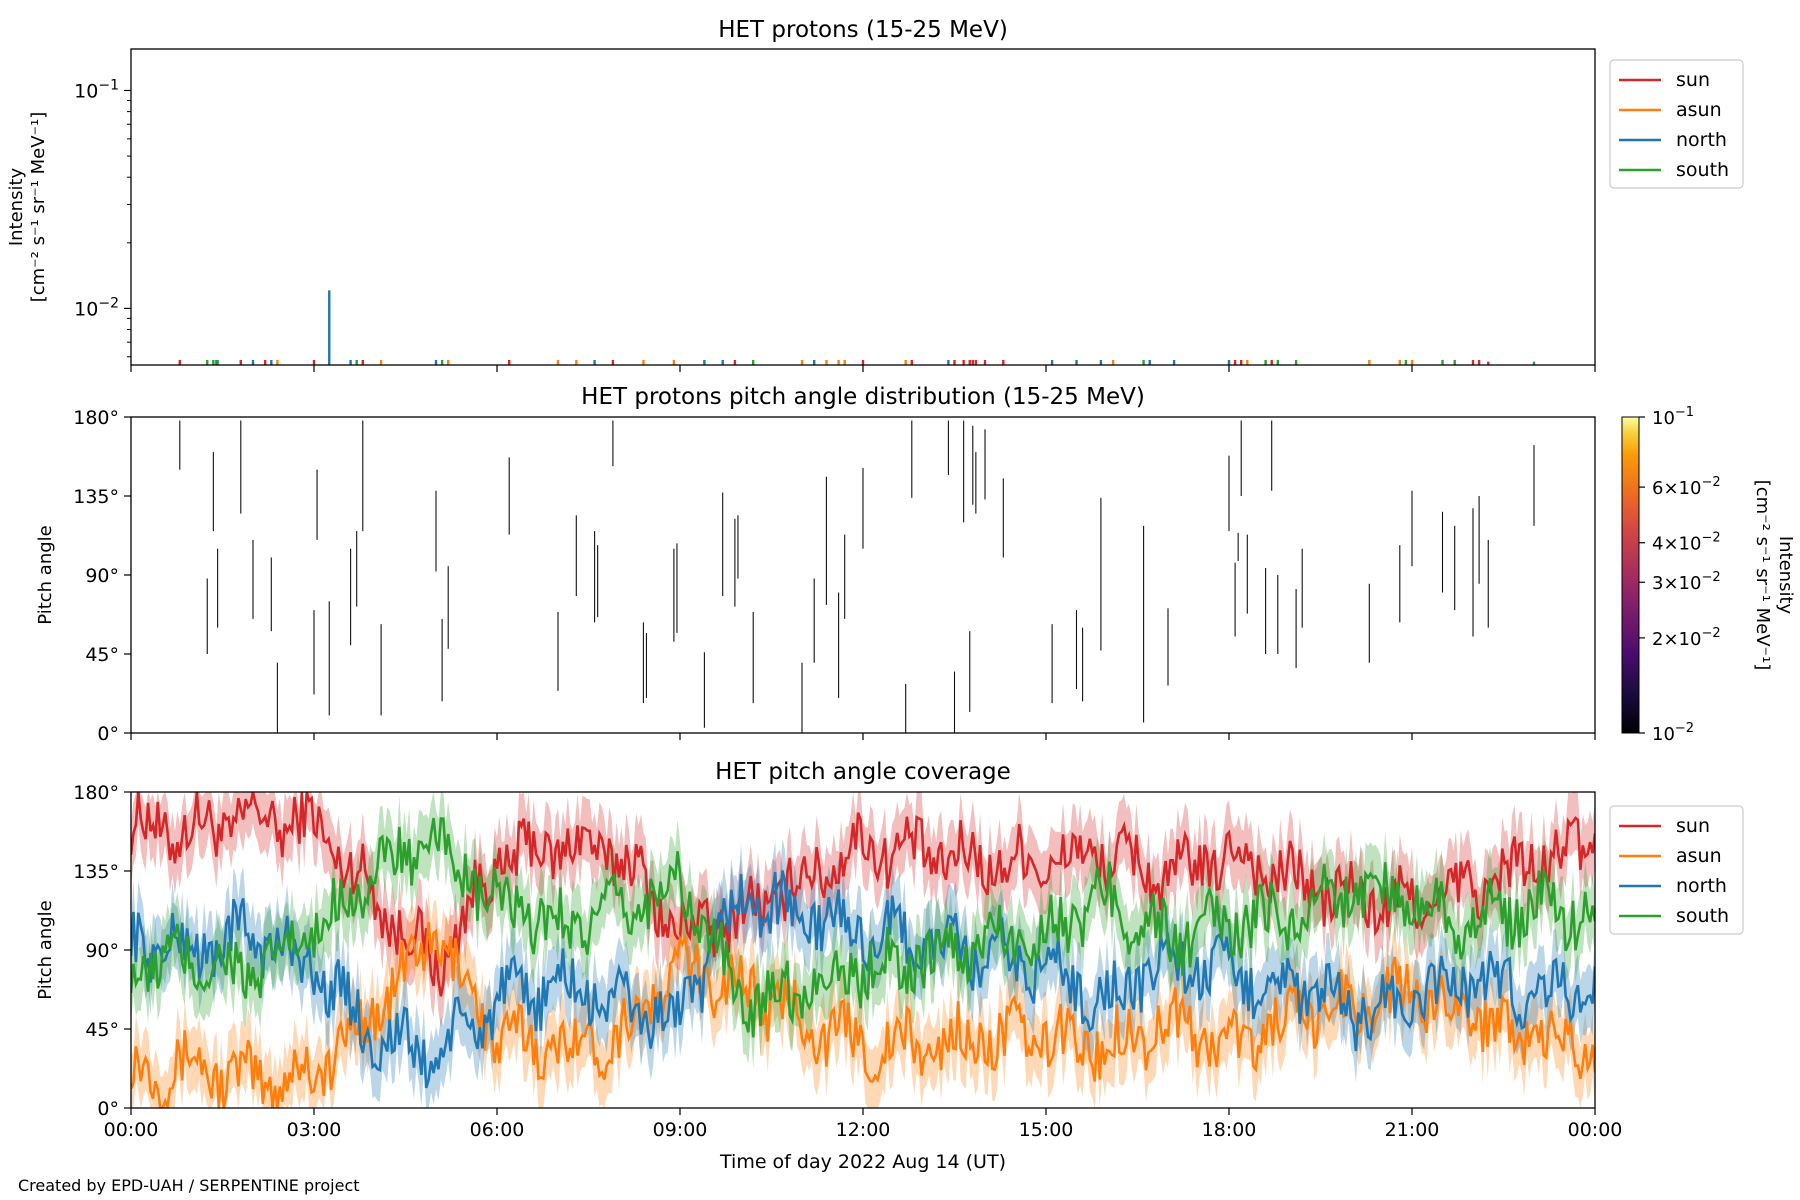  Describe the element at coordinates (1686, 582) in the screenshot. I see `colorbar-tick-label: 3×10⁻²` at that location.